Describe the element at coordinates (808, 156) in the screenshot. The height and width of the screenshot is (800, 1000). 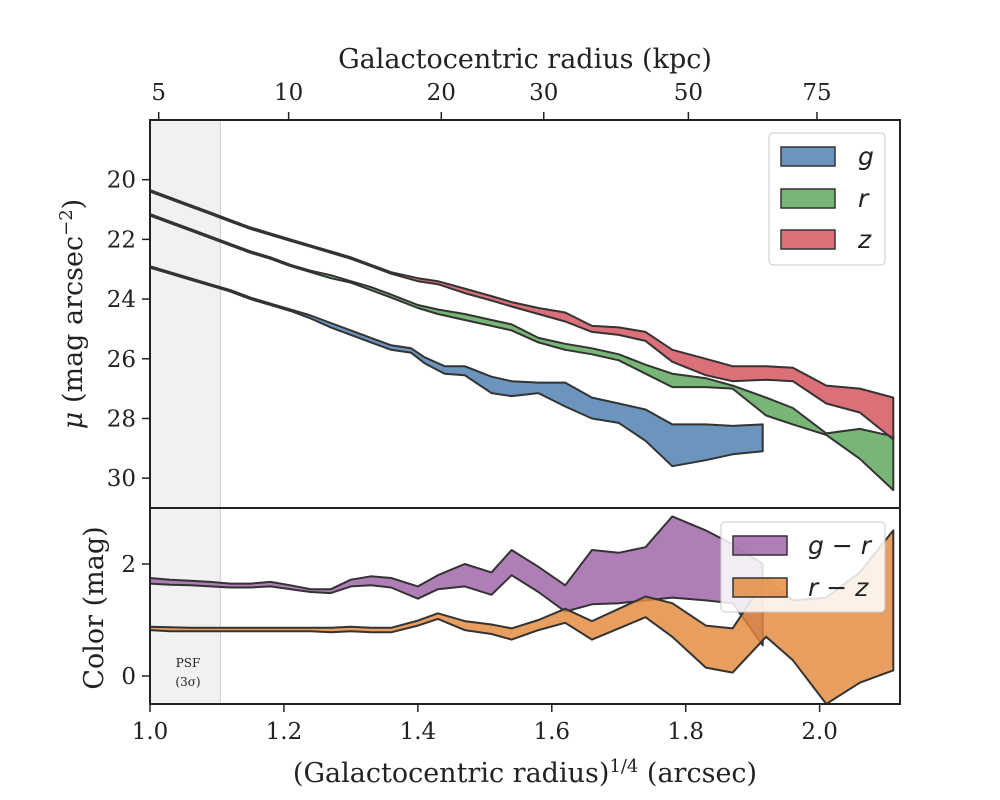
I see `legend-swatch-g` at that location.